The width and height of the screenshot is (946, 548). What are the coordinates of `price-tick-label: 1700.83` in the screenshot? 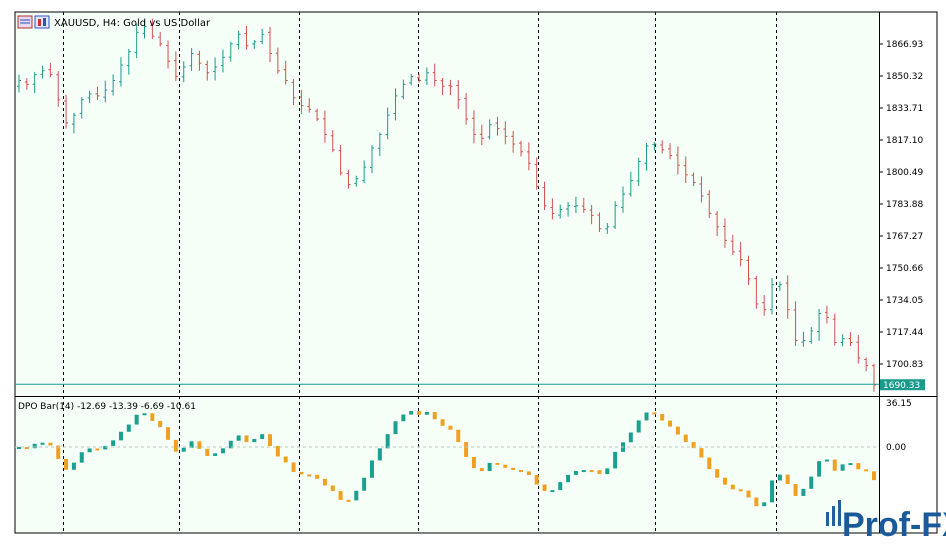 It's located at (904, 365).